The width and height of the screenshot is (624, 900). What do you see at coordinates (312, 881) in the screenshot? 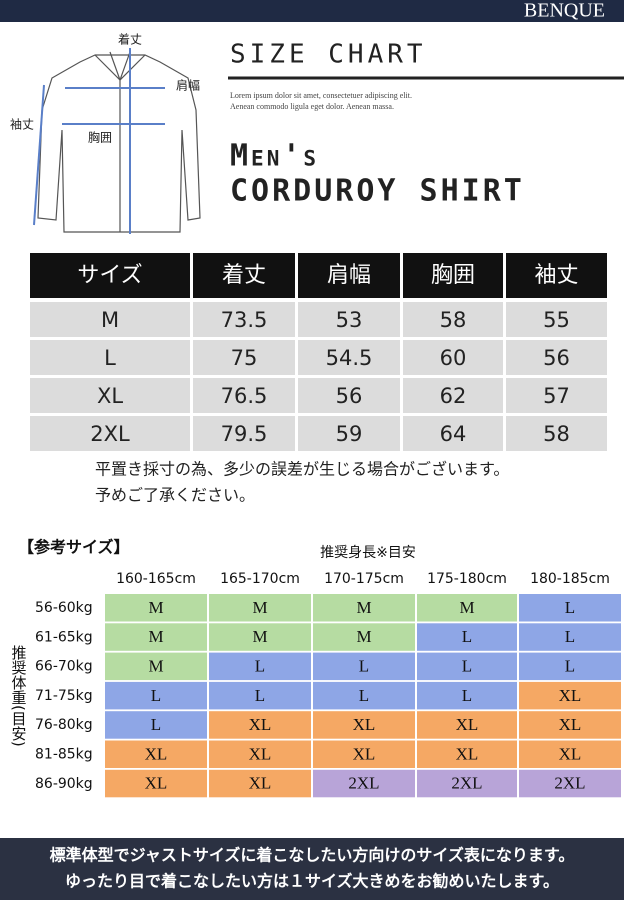
I see `footer-line: ゆったり目で着こなしたい方は１サイズ大きめをお勧めいたします。` at bounding box center [312, 881].